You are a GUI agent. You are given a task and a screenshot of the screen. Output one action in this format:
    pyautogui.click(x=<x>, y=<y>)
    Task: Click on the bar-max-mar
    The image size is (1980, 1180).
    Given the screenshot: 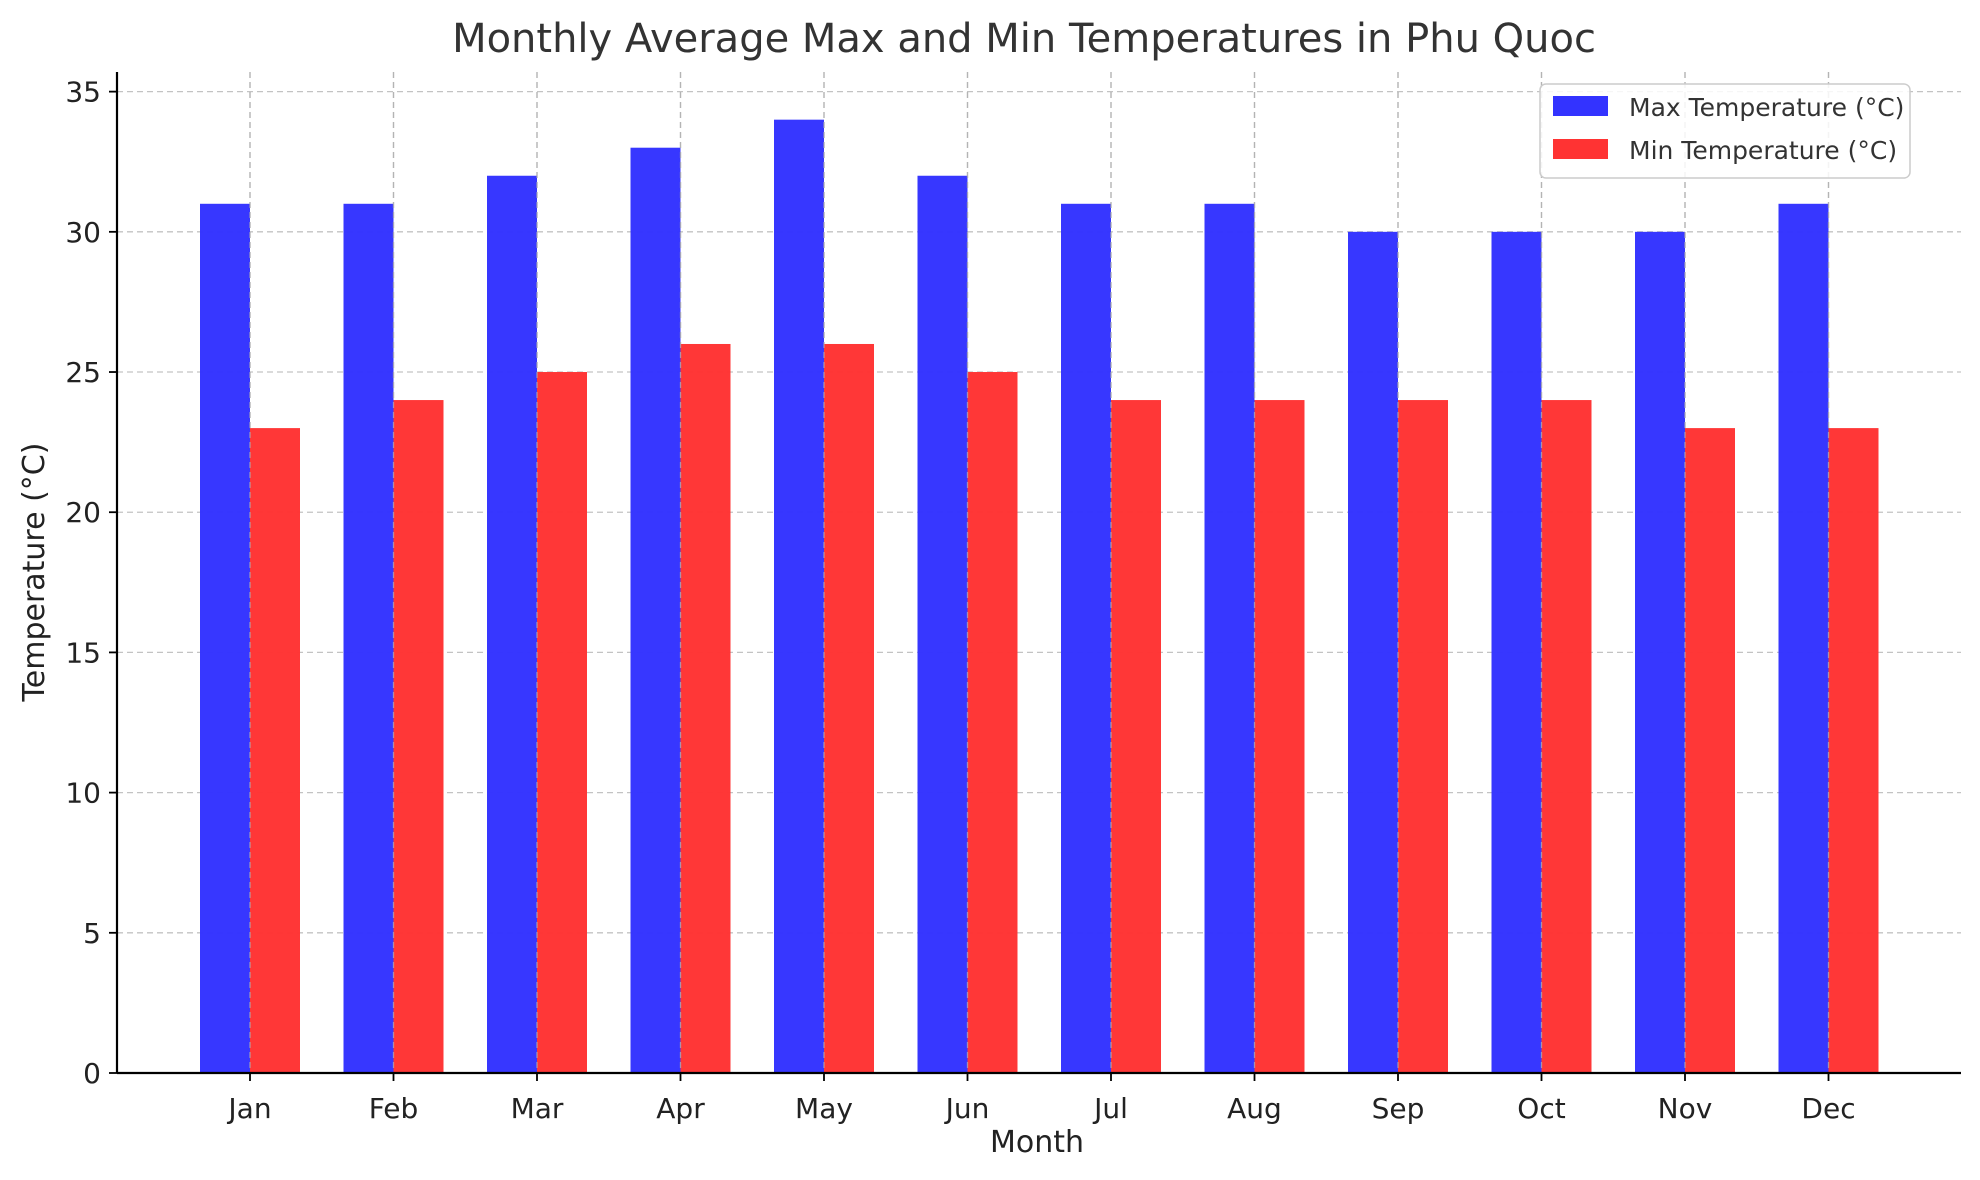 What is the action you would take?
    pyautogui.click(x=512, y=624)
    